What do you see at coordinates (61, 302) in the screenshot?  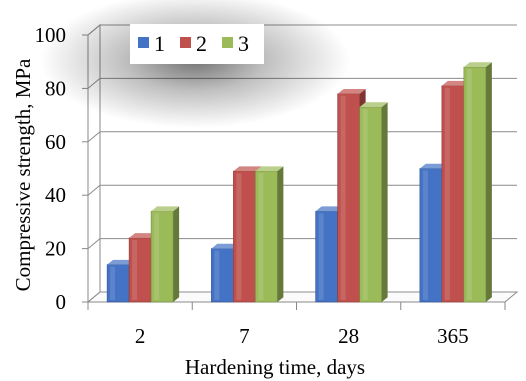 I see `y-tick-label: 0` at bounding box center [61, 302].